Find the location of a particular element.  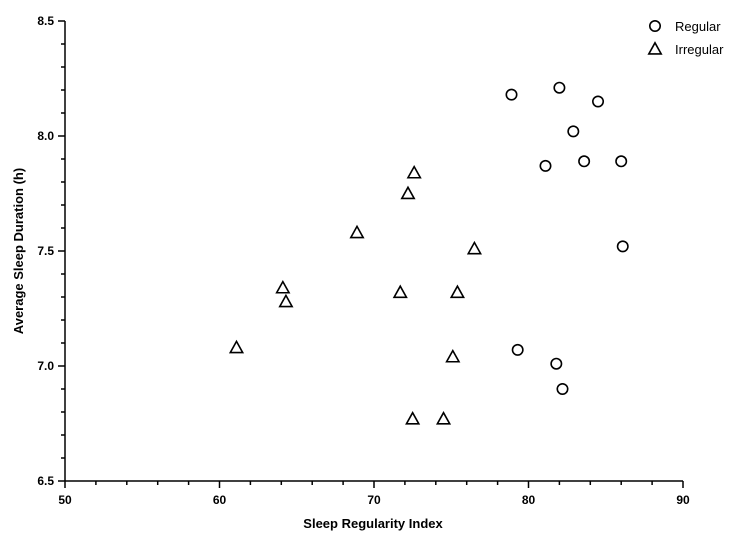

y-tick-label: 6.5 is located at coordinates (45, 481).